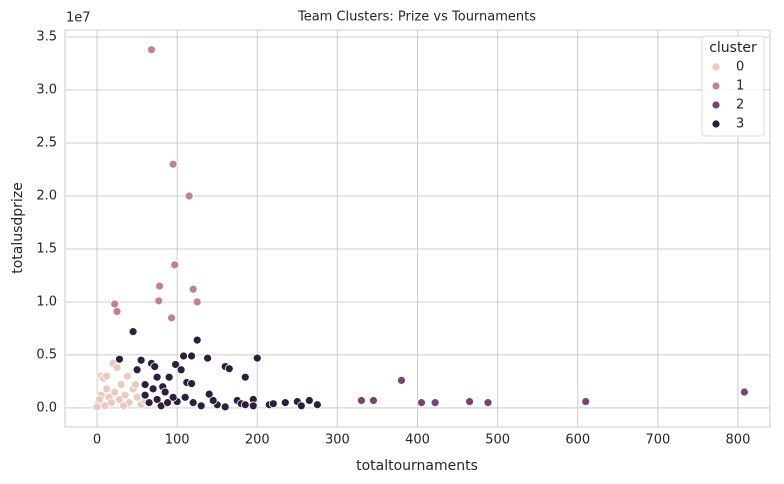 The width and height of the screenshot is (784, 484). I want to click on chart-title: Team Clusters: Prize vs Tournaments, so click(416, 17).